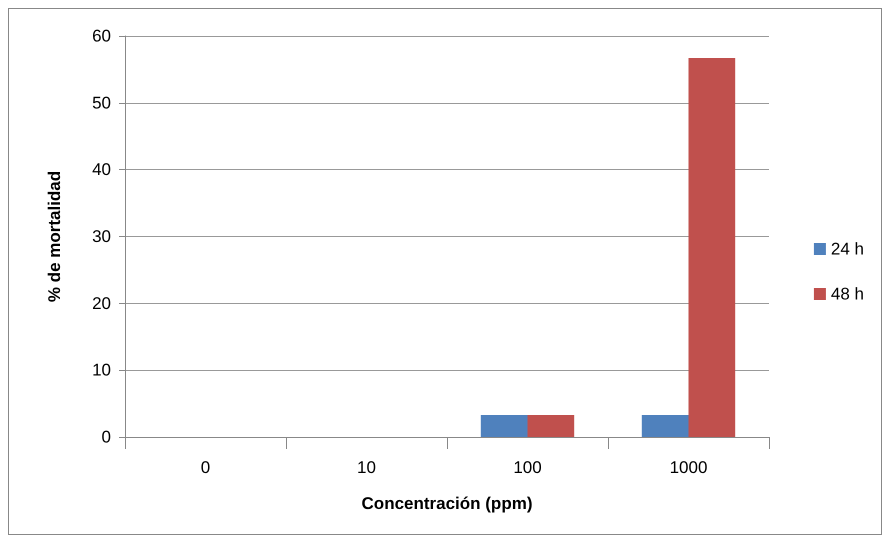  Describe the element at coordinates (101, 102) in the screenshot. I see `y-tick-label: 50` at that location.